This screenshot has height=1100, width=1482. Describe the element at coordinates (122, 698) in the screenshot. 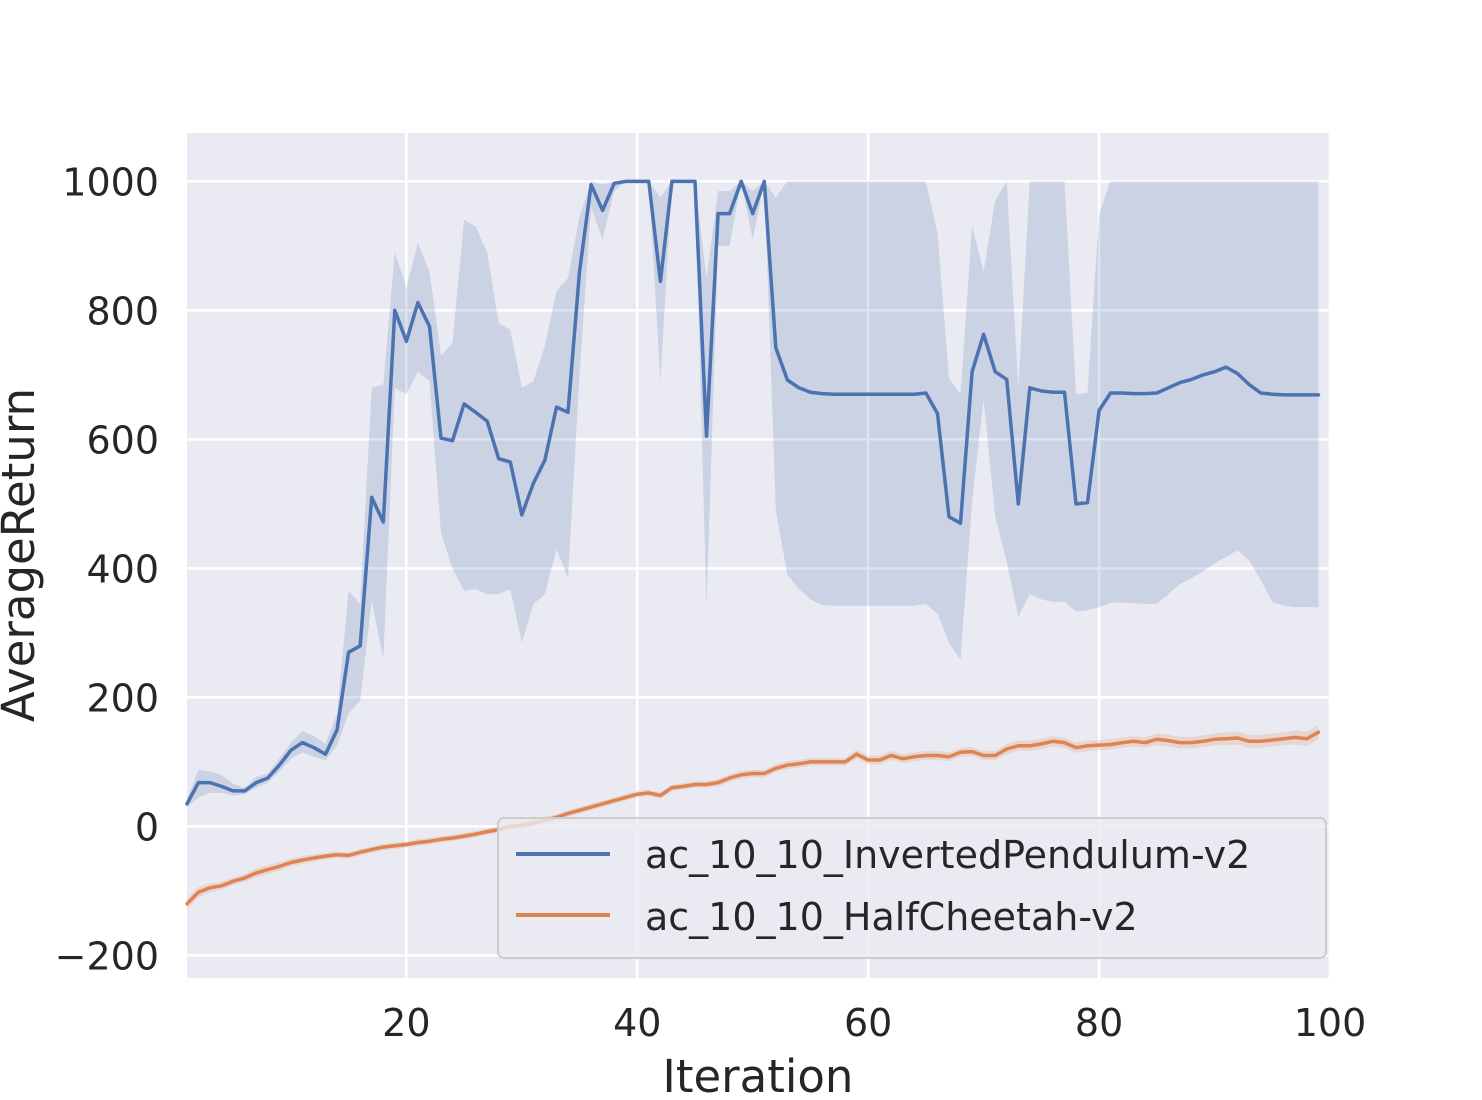

I see `y-tick-label: 200` at that location.